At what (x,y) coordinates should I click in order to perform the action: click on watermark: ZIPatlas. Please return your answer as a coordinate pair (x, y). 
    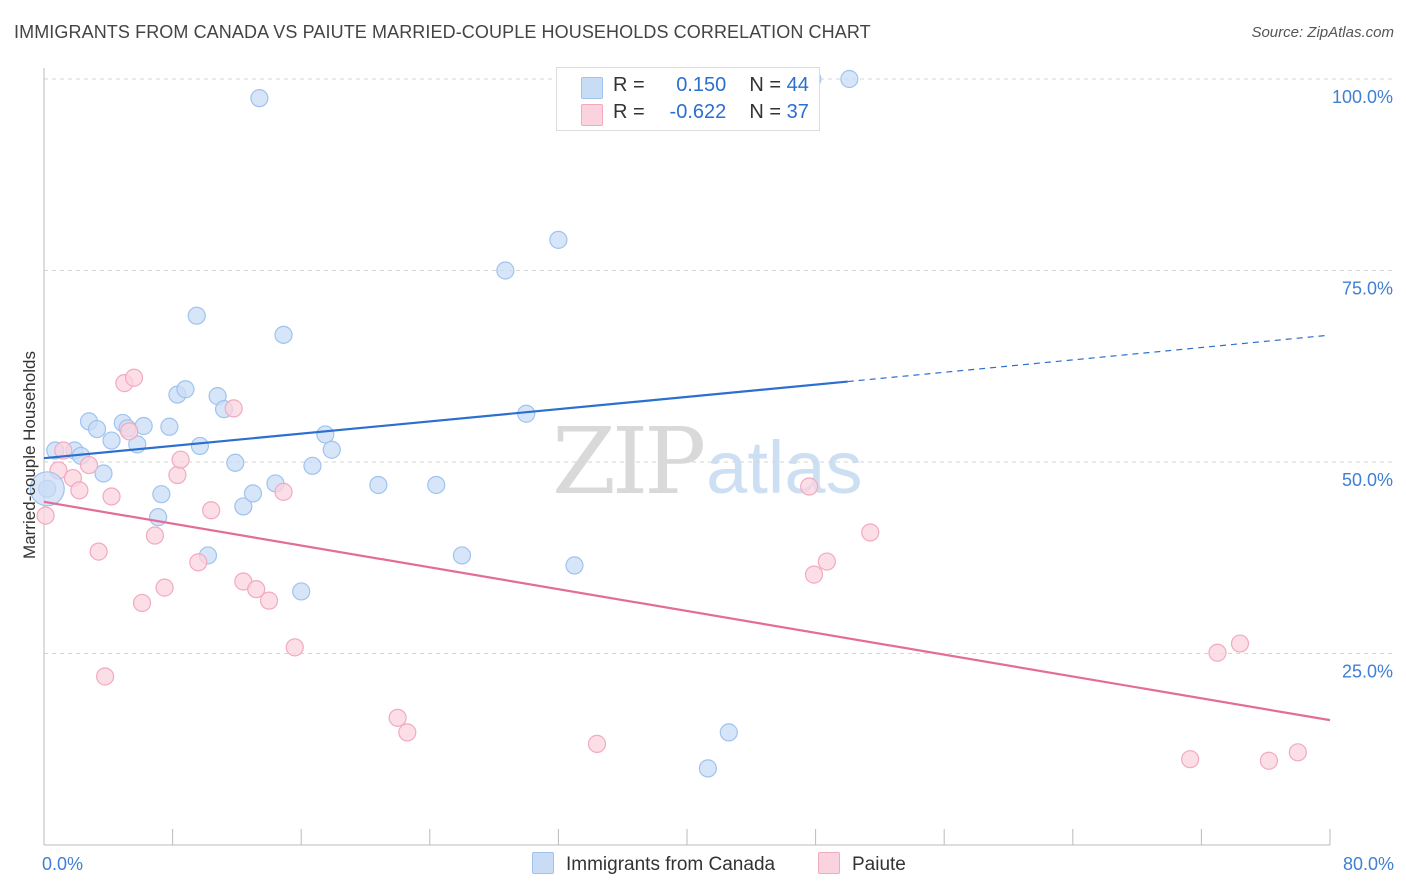
    Looking at the image, I should click on (707, 461).